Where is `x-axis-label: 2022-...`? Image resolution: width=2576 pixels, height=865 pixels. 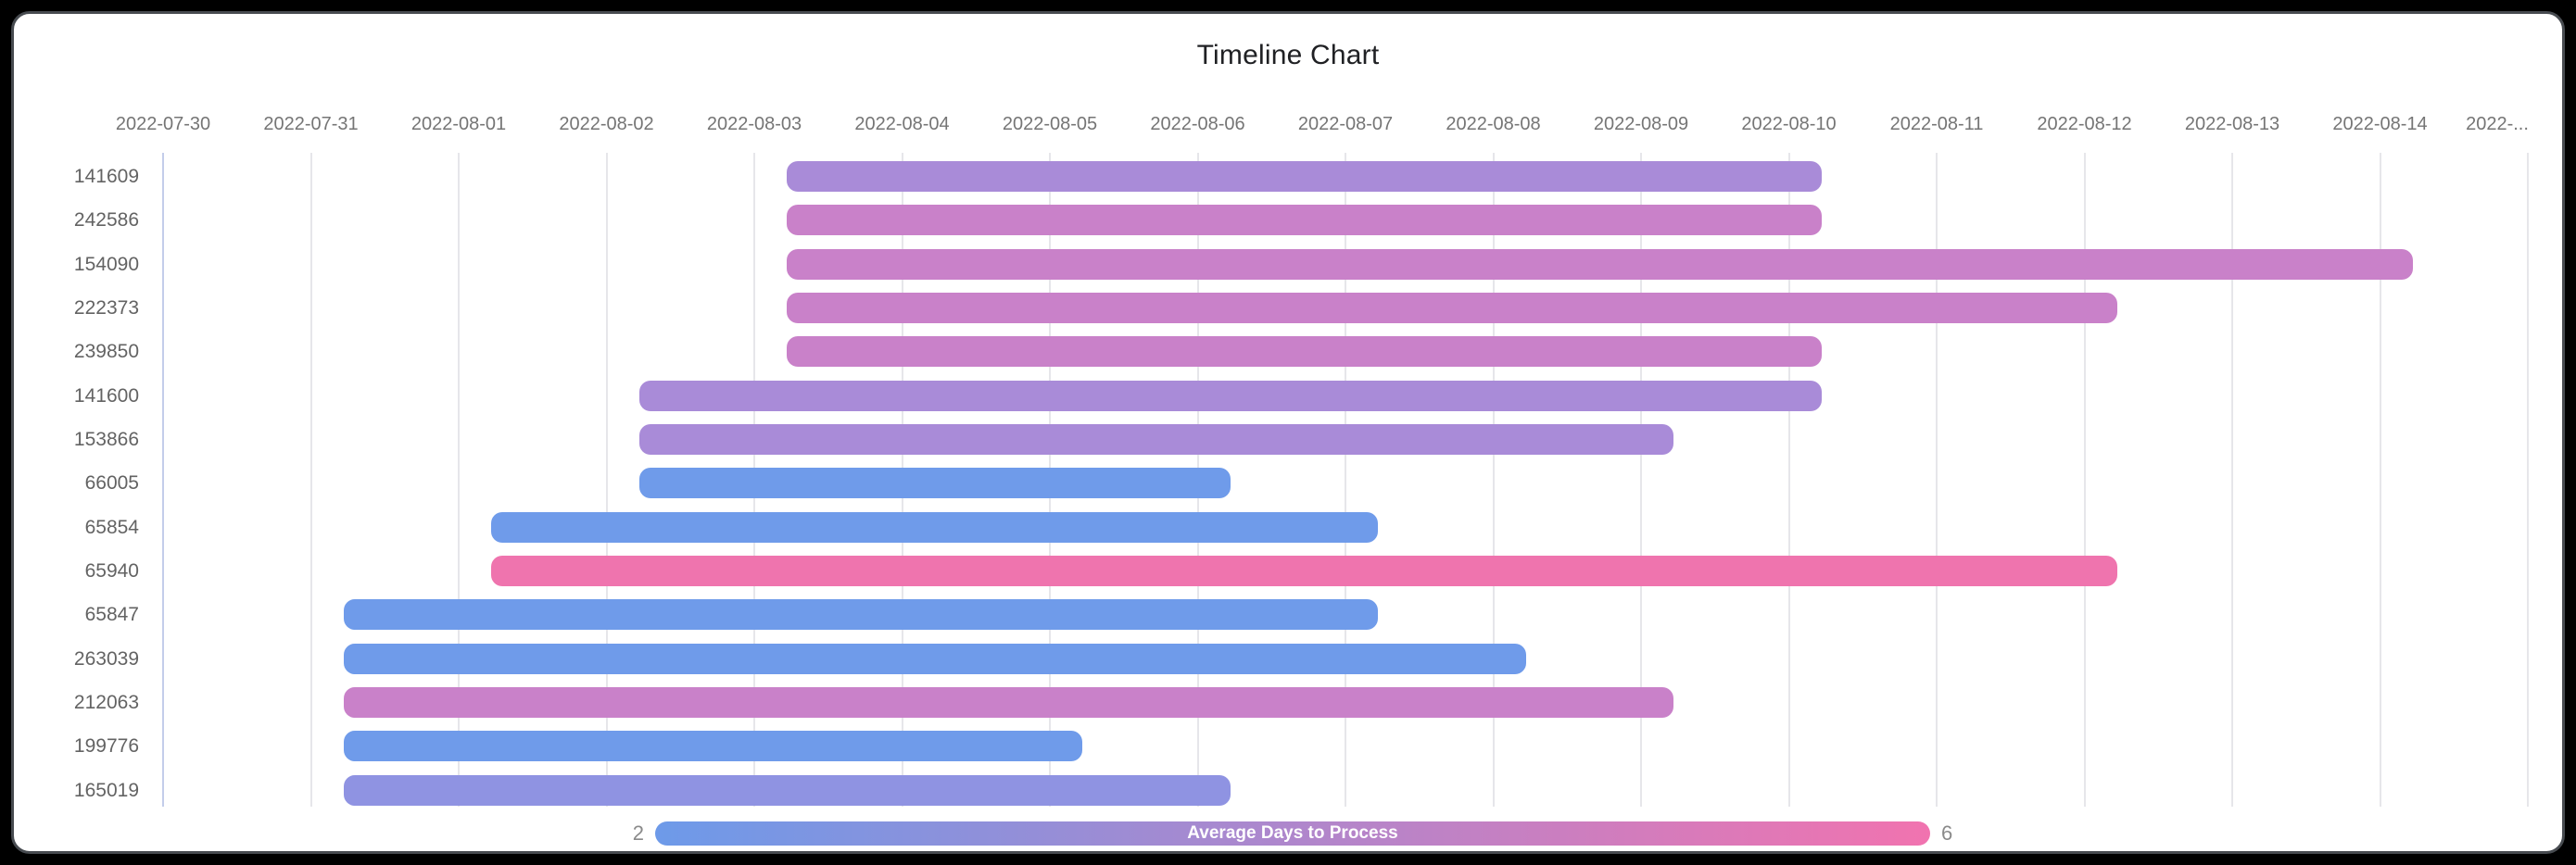 x-axis-label: 2022-... is located at coordinates (2497, 124).